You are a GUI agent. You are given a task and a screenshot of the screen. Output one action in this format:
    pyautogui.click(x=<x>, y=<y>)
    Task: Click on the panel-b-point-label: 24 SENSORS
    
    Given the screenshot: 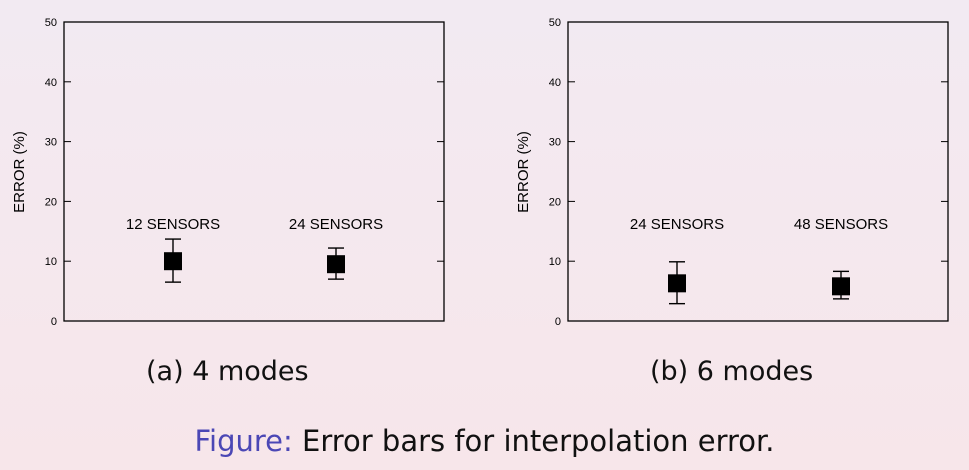 What is the action you would take?
    pyautogui.click(x=677, y=224)
    